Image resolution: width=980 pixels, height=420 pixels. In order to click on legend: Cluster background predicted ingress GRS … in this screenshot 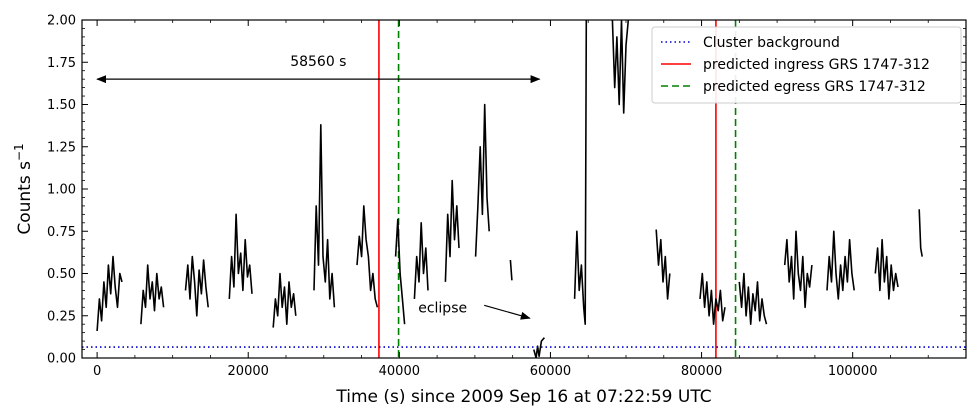, I will do `click(806, 65)`.